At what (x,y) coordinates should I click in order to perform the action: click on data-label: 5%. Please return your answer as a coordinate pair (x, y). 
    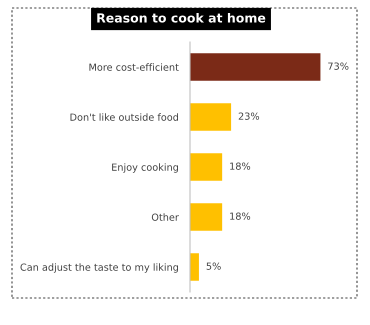
    Looking at the image, I should click on (213, 266).